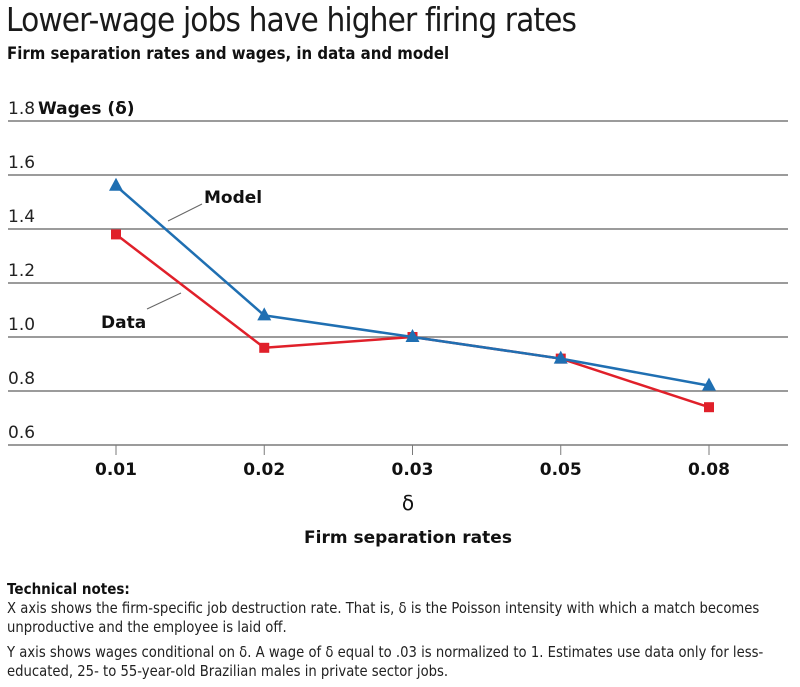 The image size is (800, 687). I want to click on y-tick-label: 1.6, so click(21, 163).